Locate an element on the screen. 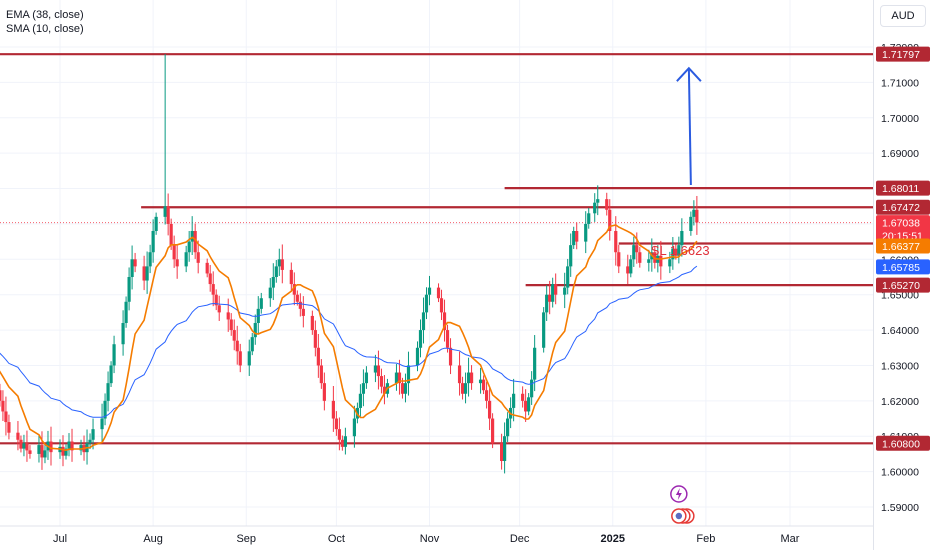  x-tick-label: Aug is located at coordinates (153, 539).